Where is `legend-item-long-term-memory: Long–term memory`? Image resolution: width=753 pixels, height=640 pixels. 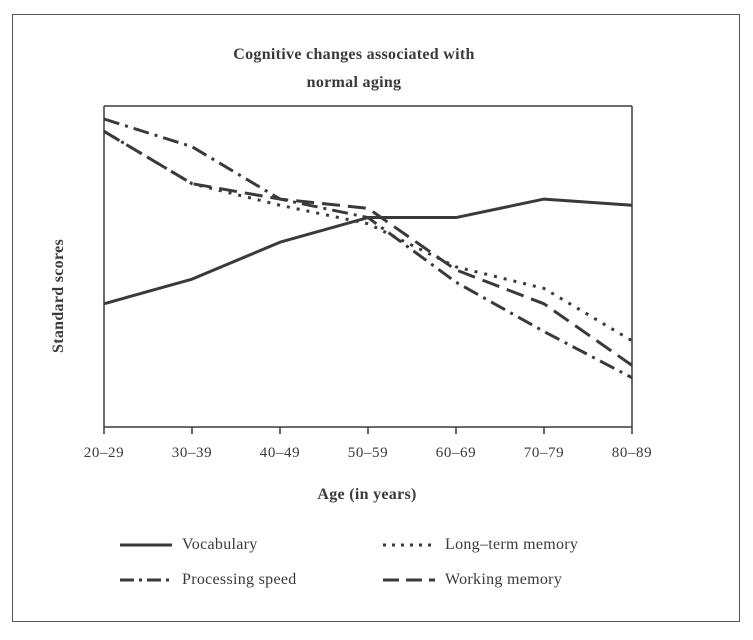 legend-item-long-term-memory: Long–term memory is located at coordinates (479, 545).